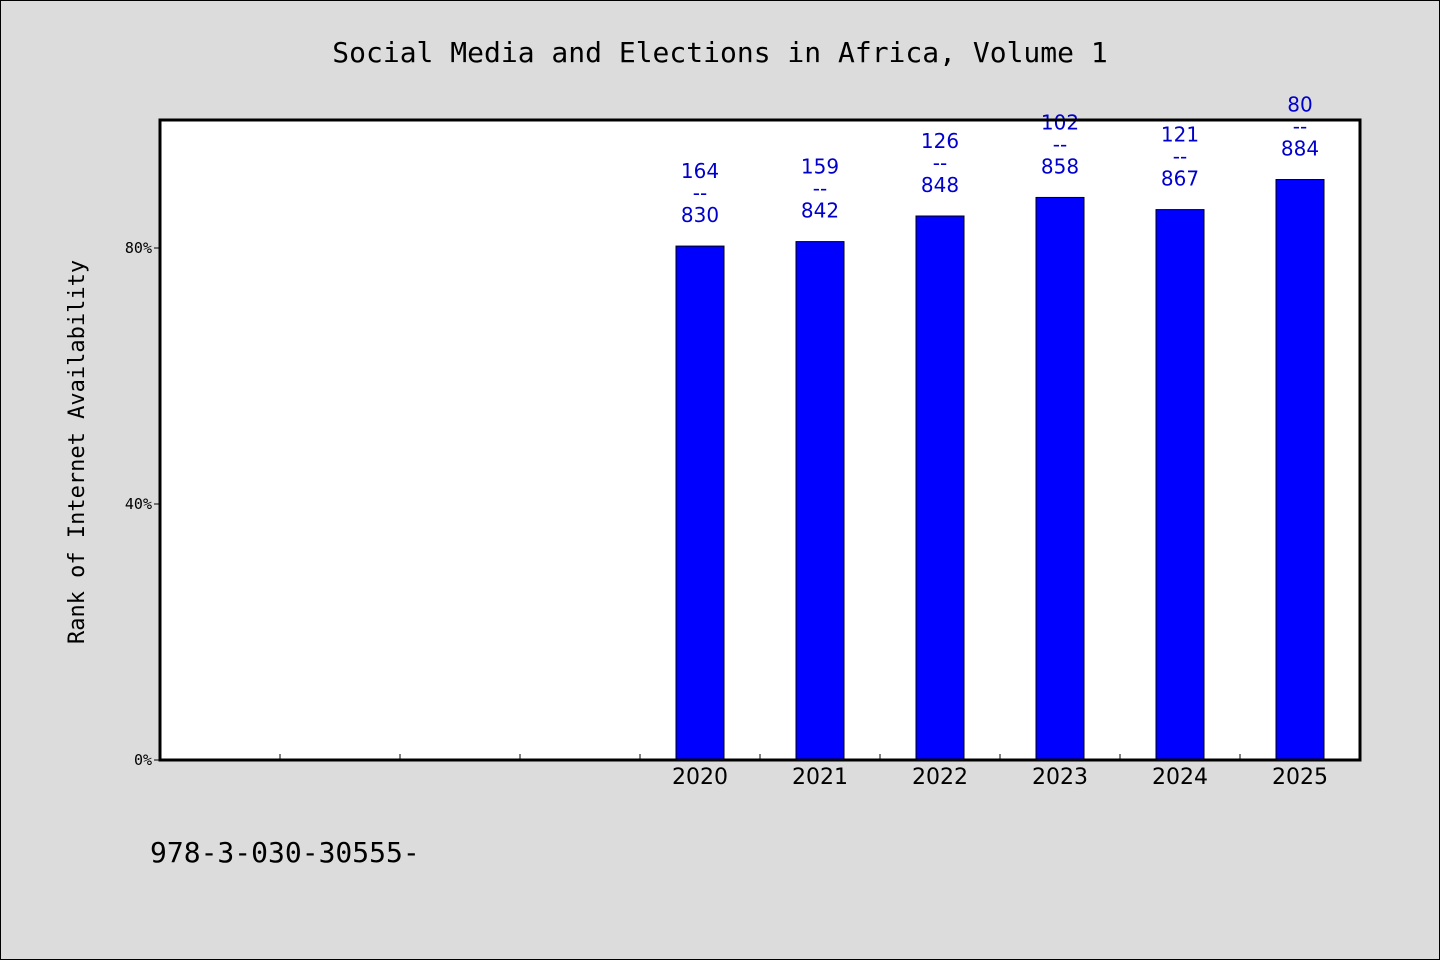 The height and width of the screenshot is (960, 1440). Describe the element at coordinates (1180, 777) in the screenshot. I see `x-tick-label: 2024` at that location.